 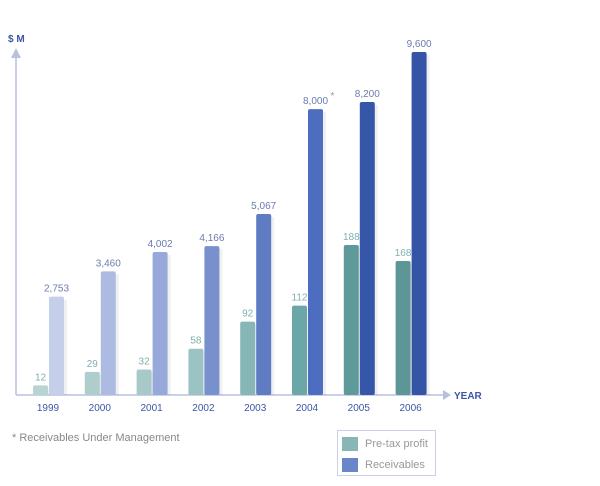 I want to click on legend-swatch-receivables, so click(x=350, y=465).